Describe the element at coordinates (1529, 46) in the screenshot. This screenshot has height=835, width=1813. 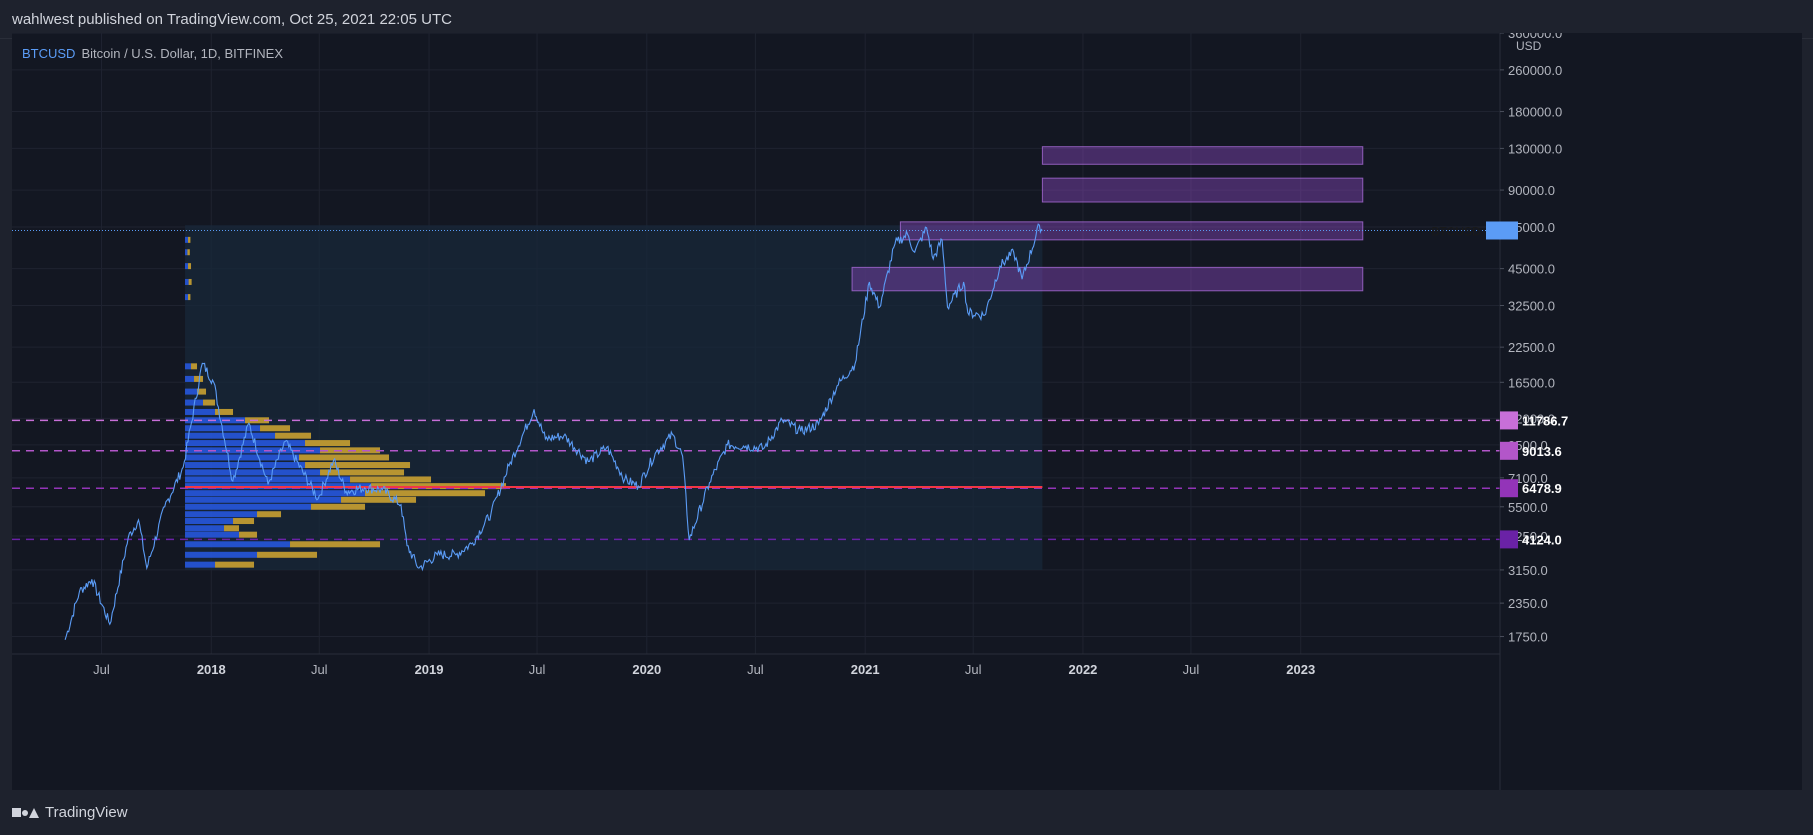
I see `price-axis-currency: USD` at that location.